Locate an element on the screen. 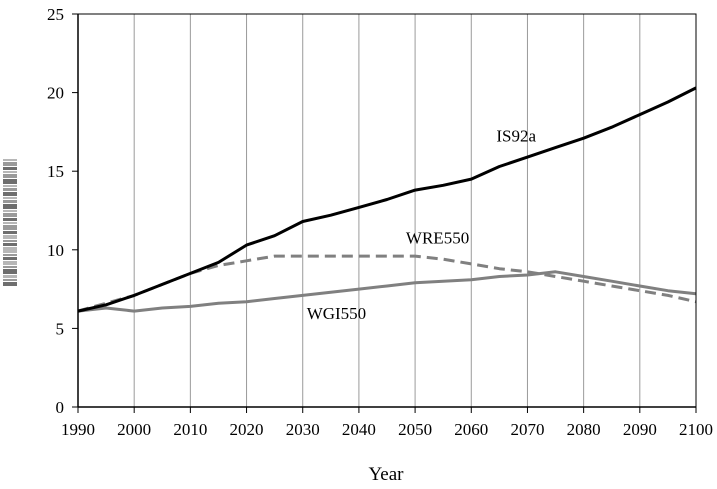  x-tick-label-2090: 2090 is located at coordinates (640, 429).